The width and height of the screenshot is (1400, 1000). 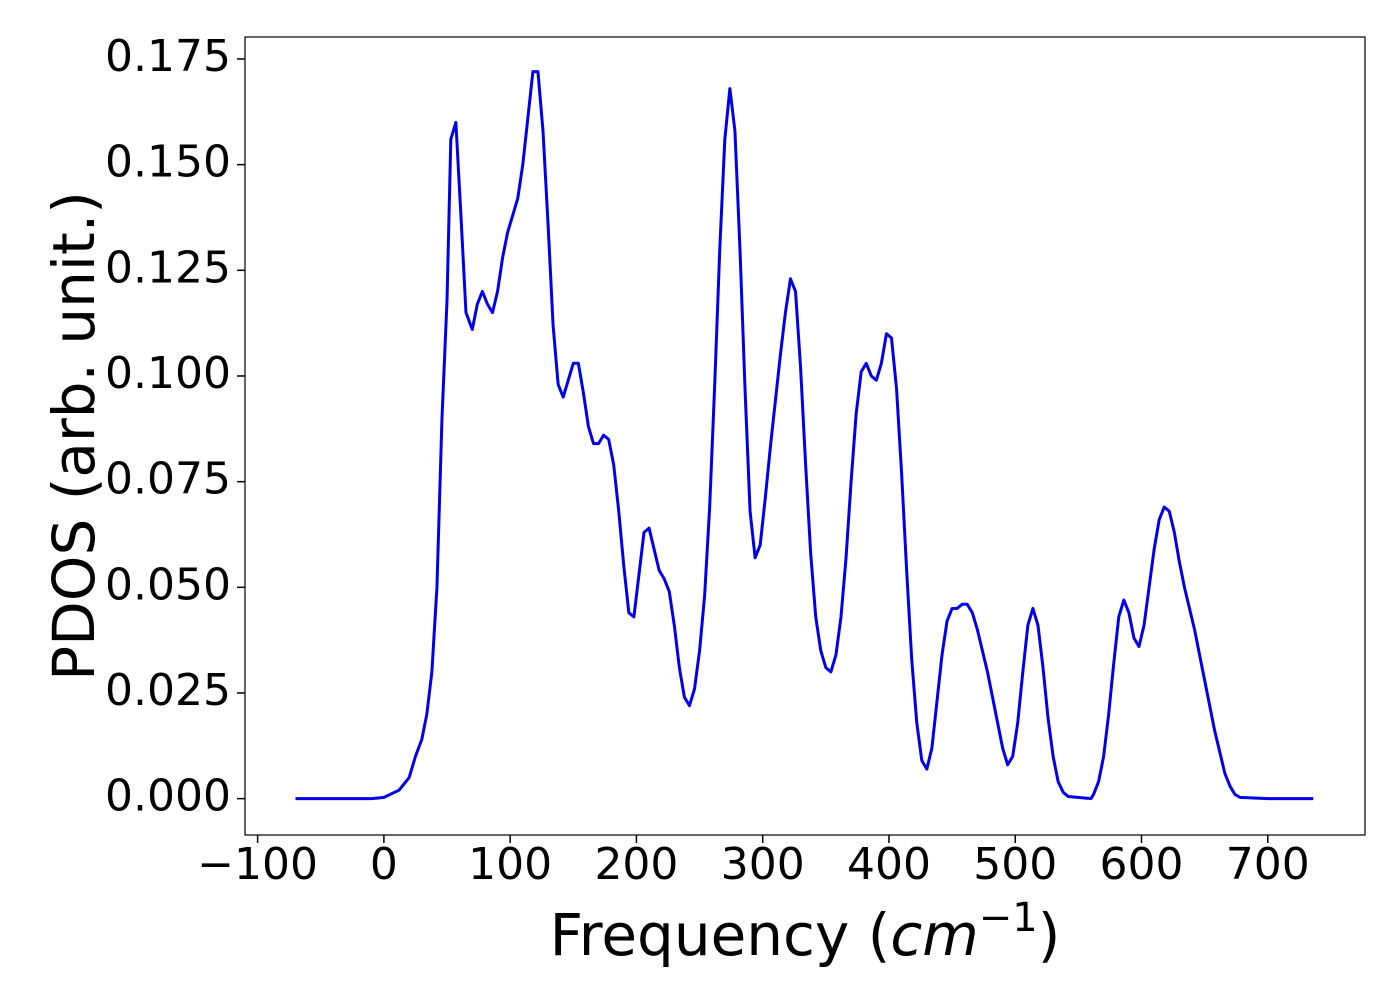 I want to click on x-tick-label: 0, so click(x=384, y=864).